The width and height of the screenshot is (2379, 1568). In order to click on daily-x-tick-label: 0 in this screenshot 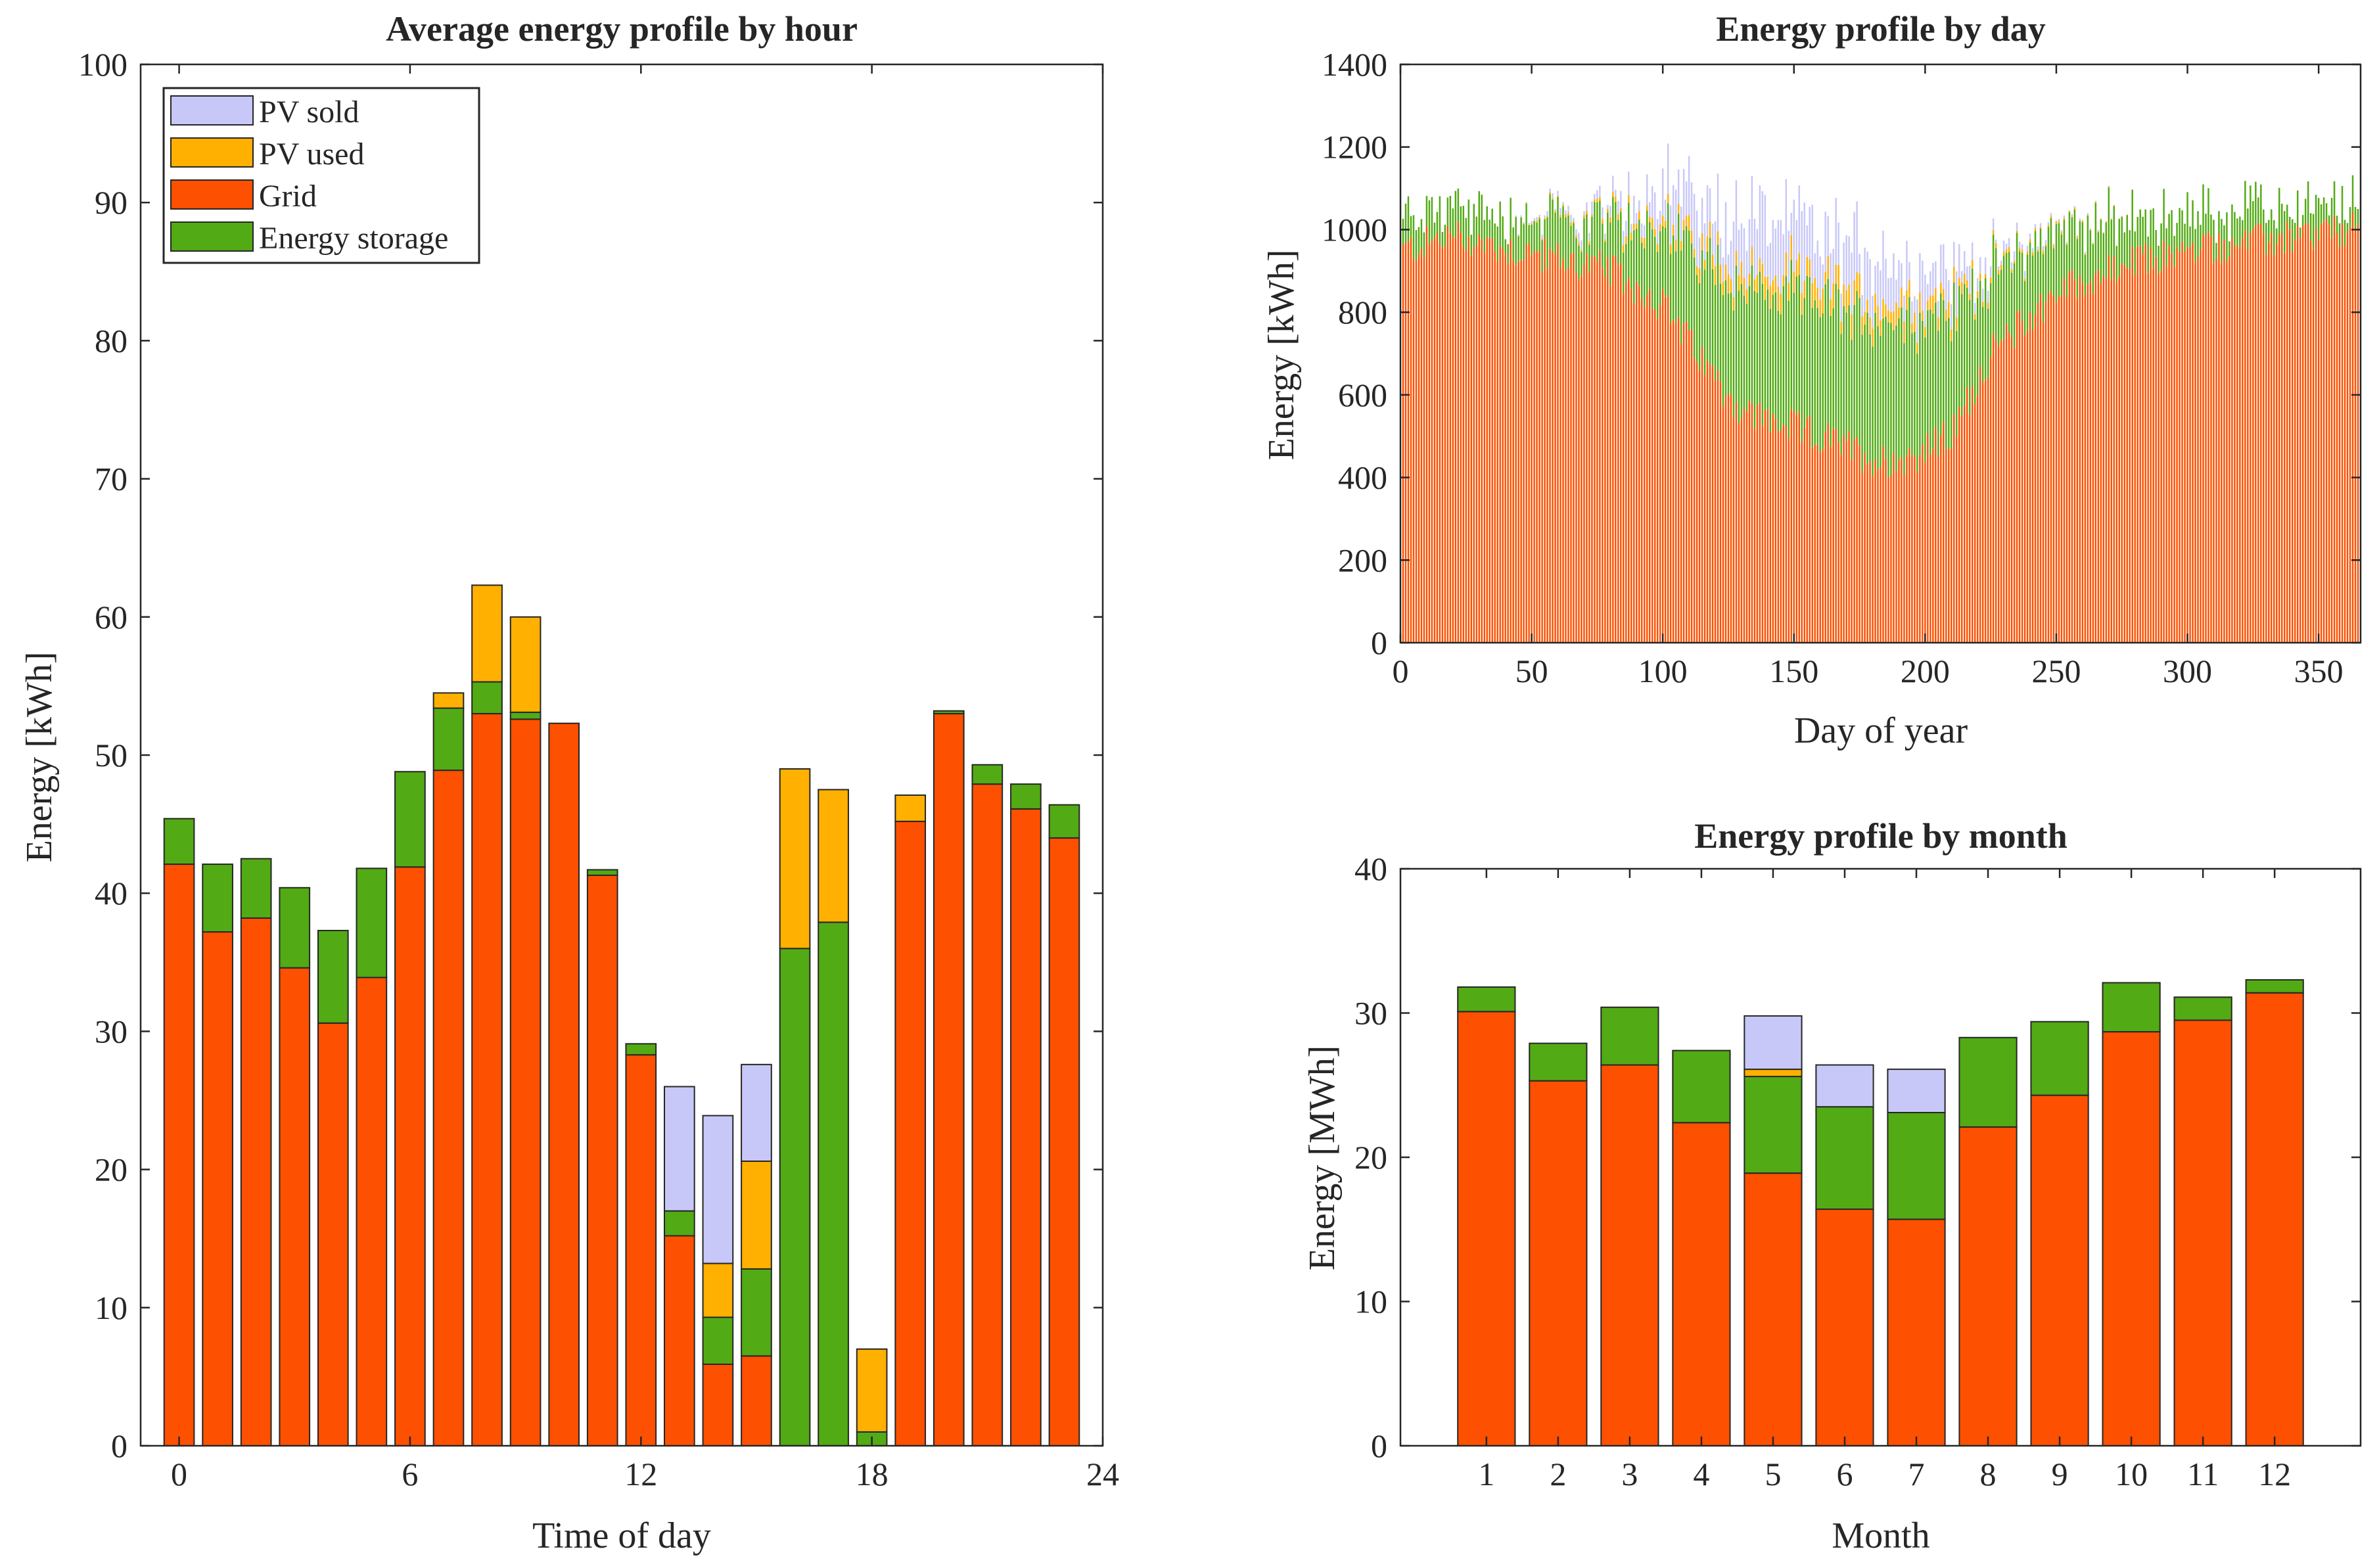, I will do `click(1401, 671)`.